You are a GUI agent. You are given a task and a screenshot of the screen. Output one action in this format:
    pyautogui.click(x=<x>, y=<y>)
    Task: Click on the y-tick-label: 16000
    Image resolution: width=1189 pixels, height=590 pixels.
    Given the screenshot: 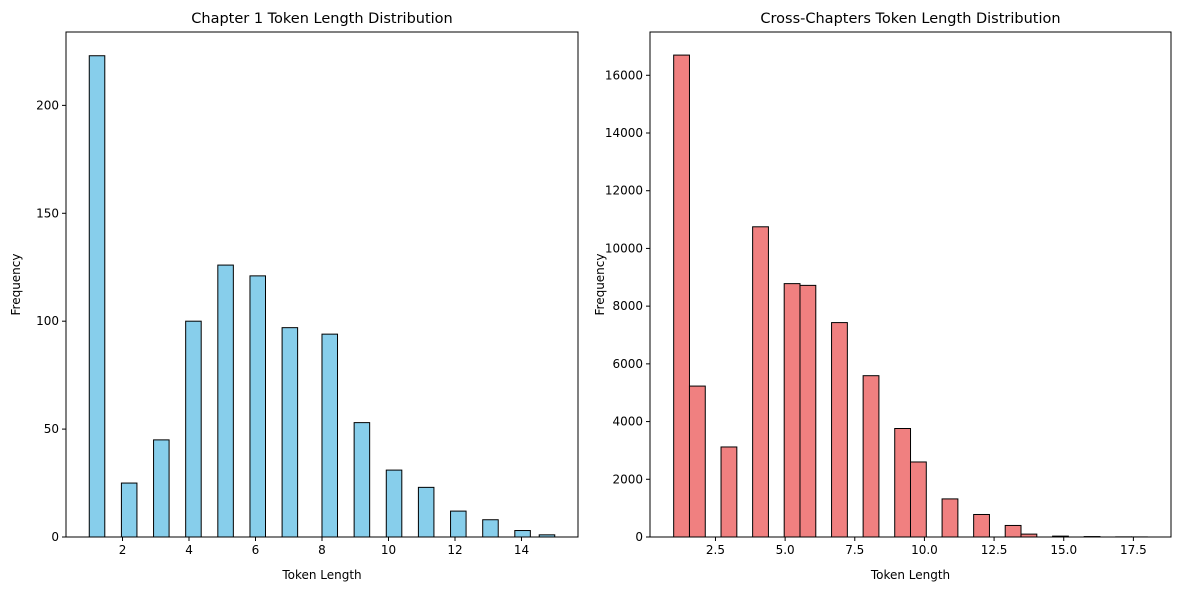 What is the action you would take?
    pyautogui.click(x=624, y=75)
    